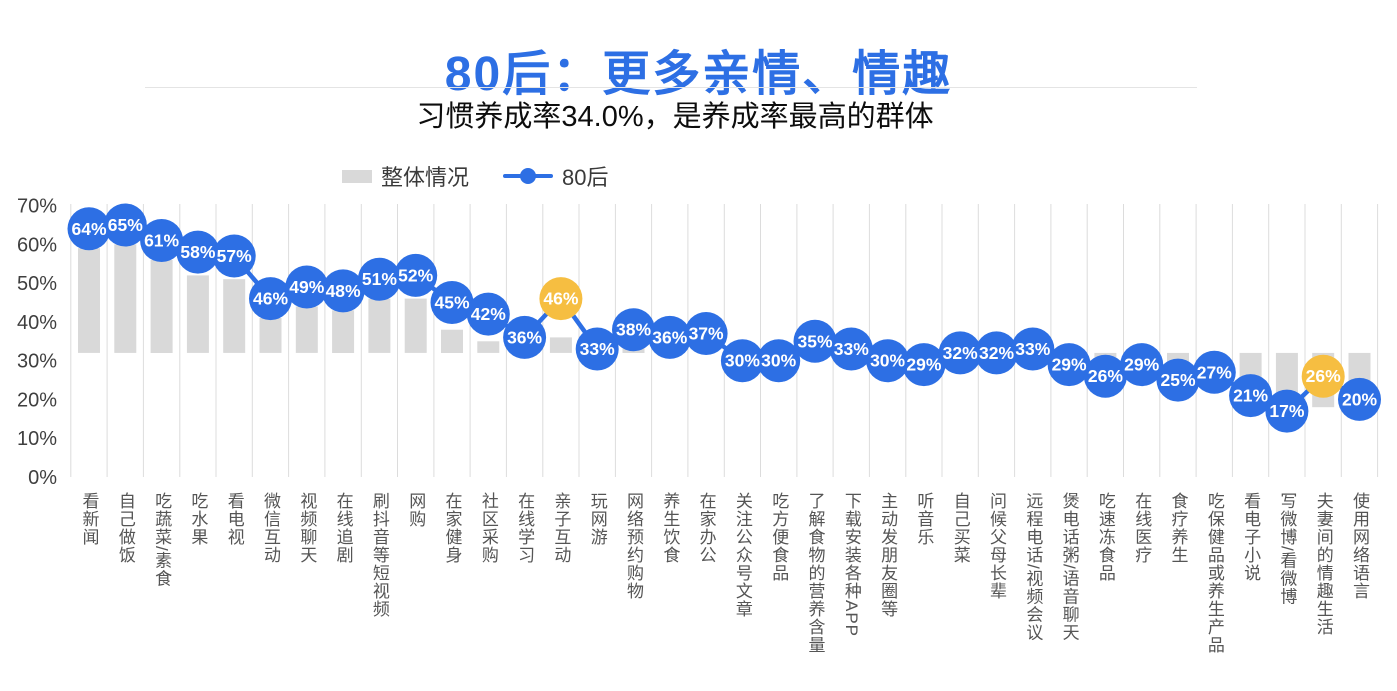 This screenshot has width=1397, height=691. I want to click on data-point-value: 37%, so click(706, 334).